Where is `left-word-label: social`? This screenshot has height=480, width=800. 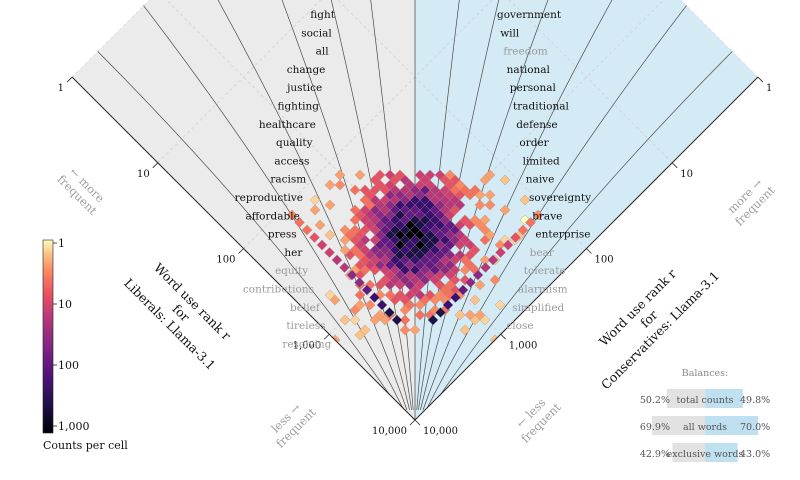 left-word-label: social is located at coordinates (316, 33).